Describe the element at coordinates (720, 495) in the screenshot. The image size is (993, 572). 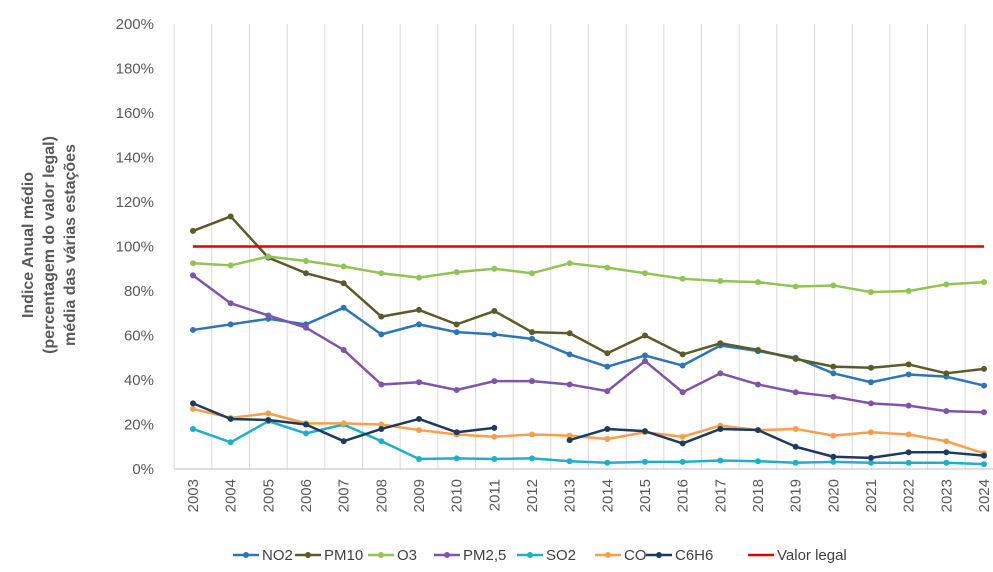
I see `x-tick-label: 2017` at that location.